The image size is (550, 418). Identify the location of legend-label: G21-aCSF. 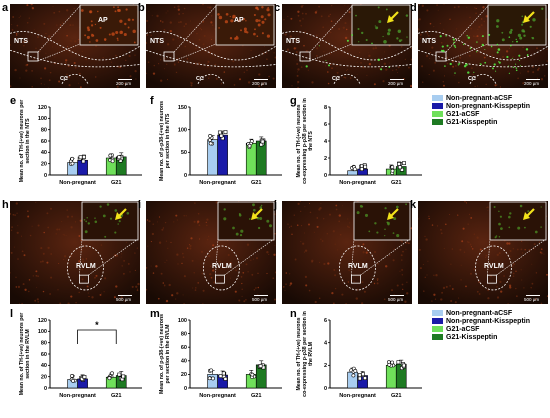
(463, 114).